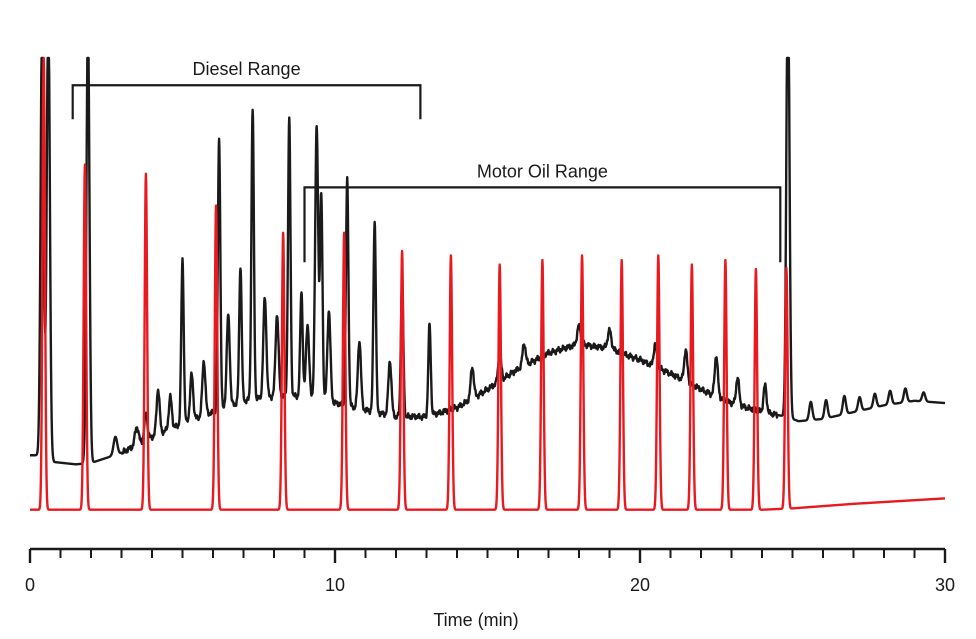 The height and width of the screenshot is (639, 976). I want to click on x-tick-label: 10, so click(335, 585).